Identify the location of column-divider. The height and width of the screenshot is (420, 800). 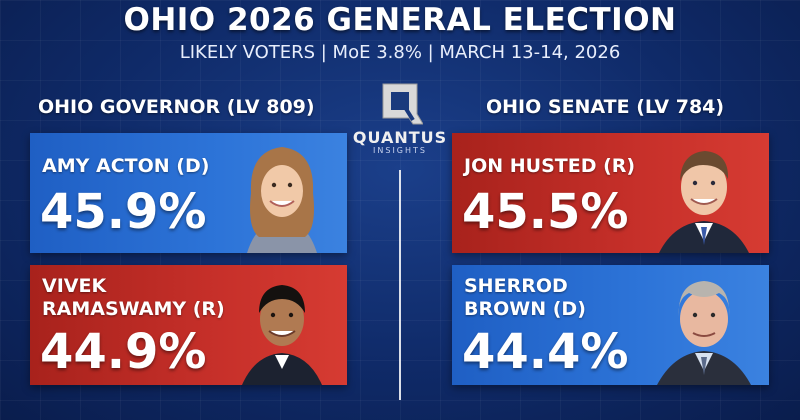
(400, 285).